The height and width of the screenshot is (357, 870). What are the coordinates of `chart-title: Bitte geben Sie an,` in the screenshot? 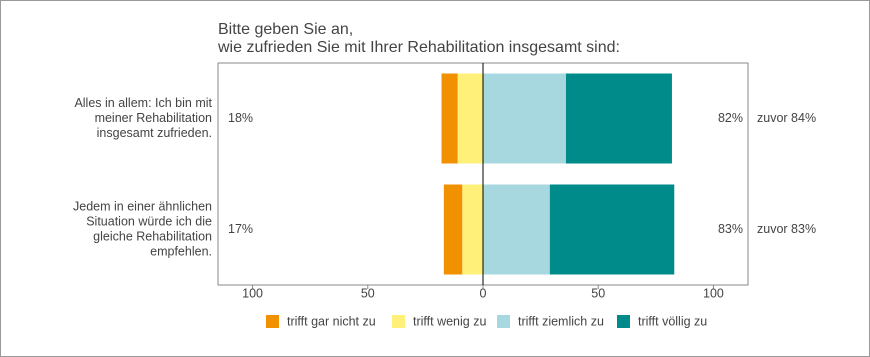 It's located at (285, 29).